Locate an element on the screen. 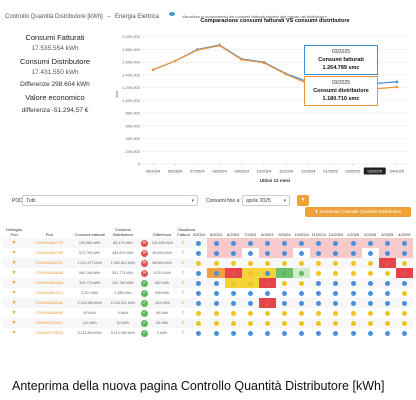 This screenshot has width=416, height=400. pod-link: IT001E04763117 is located at coordinates (49, 323).